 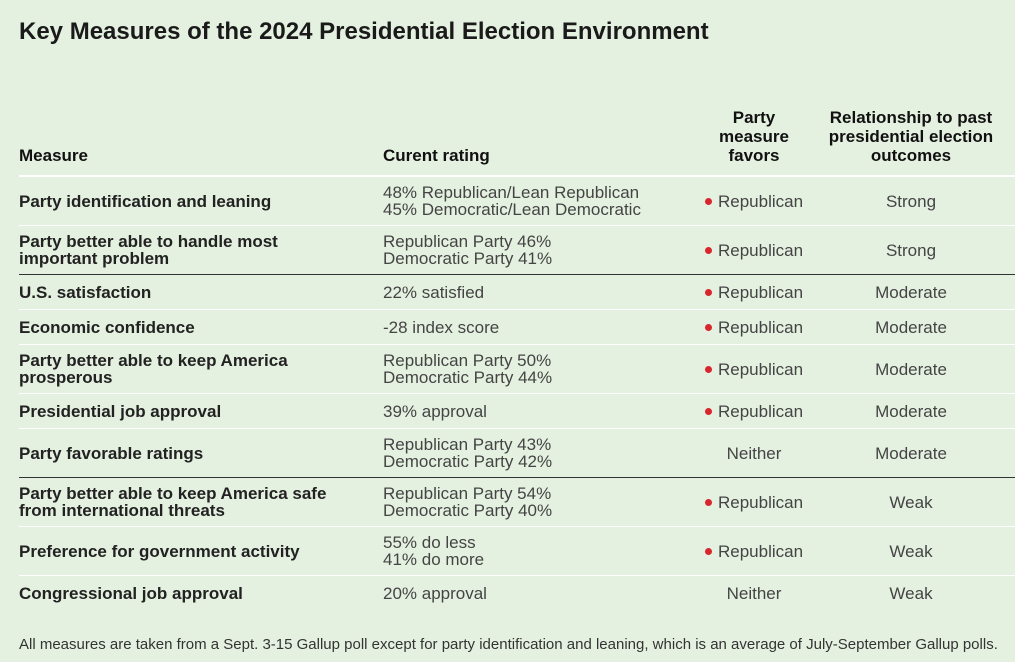 I want to click on rating-cell: Republican Party 46% Democratic Party 41%, so click(x=533, y=250).